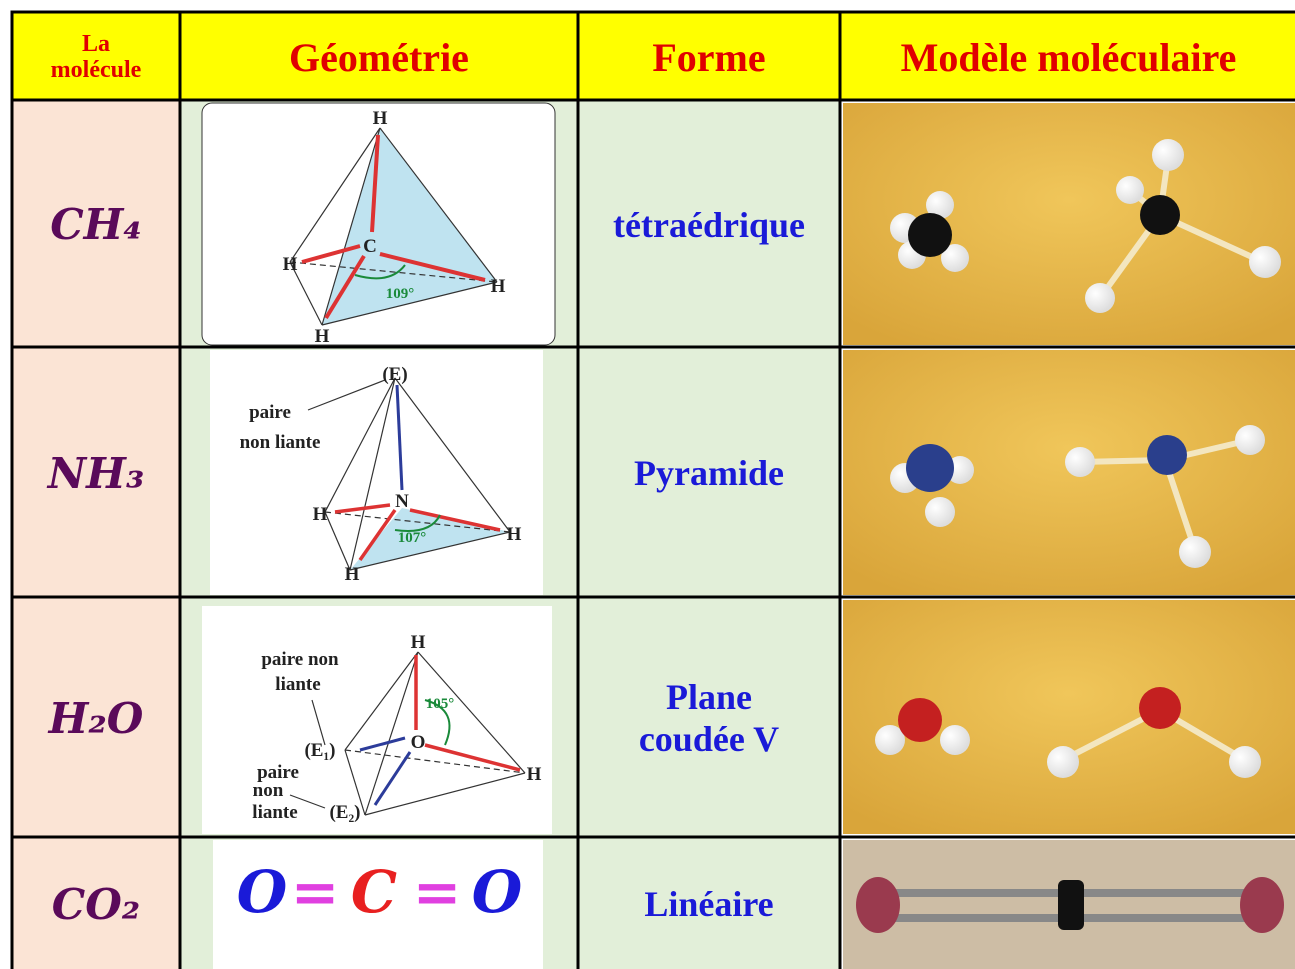  Describe the element at coordinates (280, 442) in the screenshot. I see `diagram-label: non liante` at that location.